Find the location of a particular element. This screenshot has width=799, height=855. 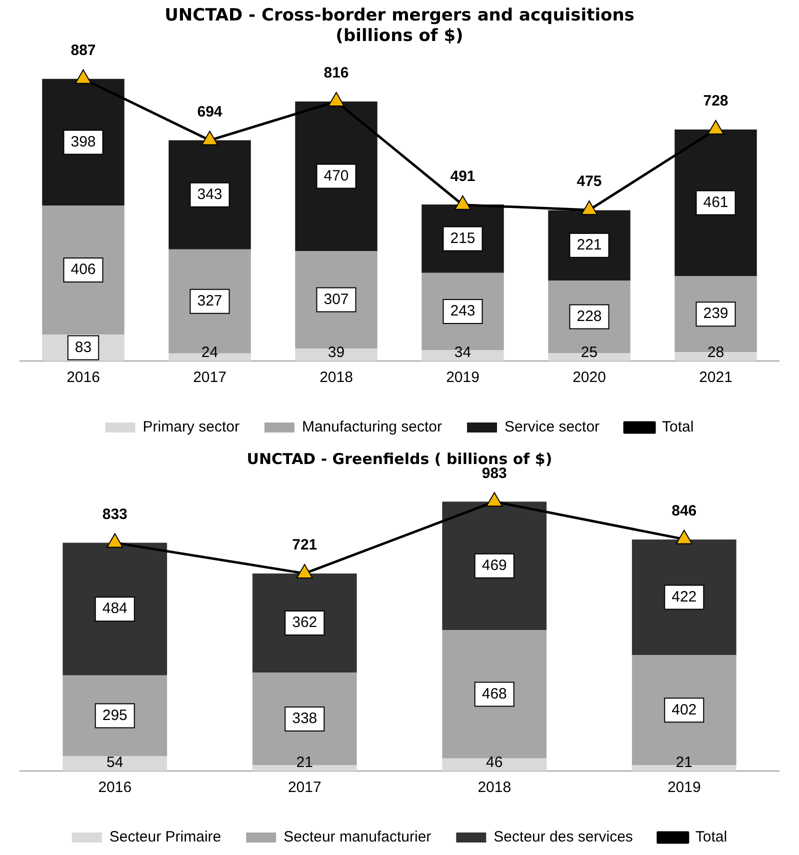

legend-label: Secteur Primaire is located at coordinates (165, 837).